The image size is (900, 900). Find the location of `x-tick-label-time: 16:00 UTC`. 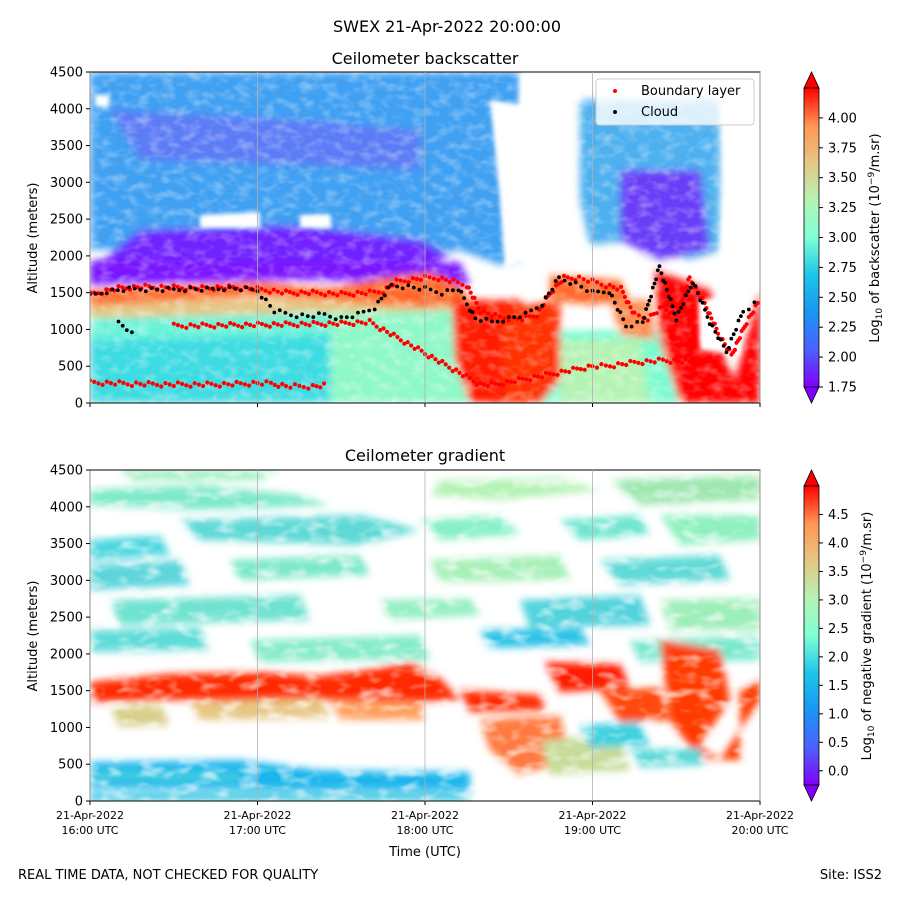

x-tick-label-time: 16:00 UTC is located at coordinates (89, 830).